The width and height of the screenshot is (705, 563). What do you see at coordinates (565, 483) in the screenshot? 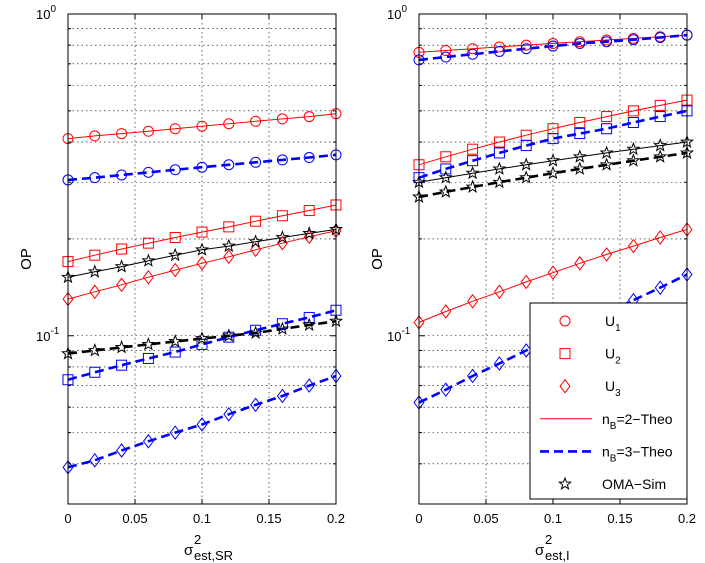
I see `legend-marker-star` at bounding box center [565, 483].